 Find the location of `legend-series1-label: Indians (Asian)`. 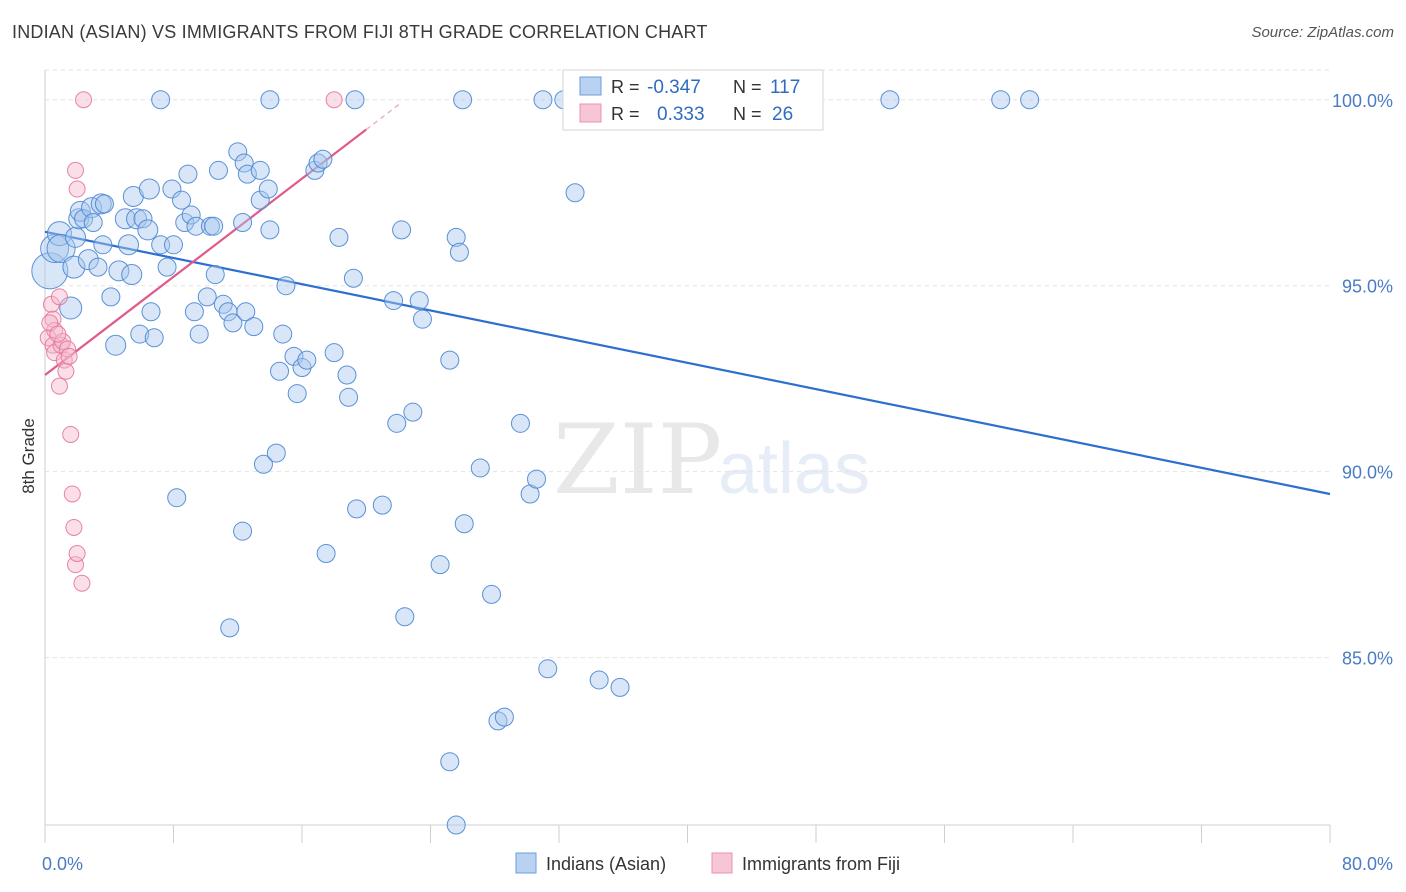

legend-series1-label: Indians (Asian) is located at coordinates (606, 864).